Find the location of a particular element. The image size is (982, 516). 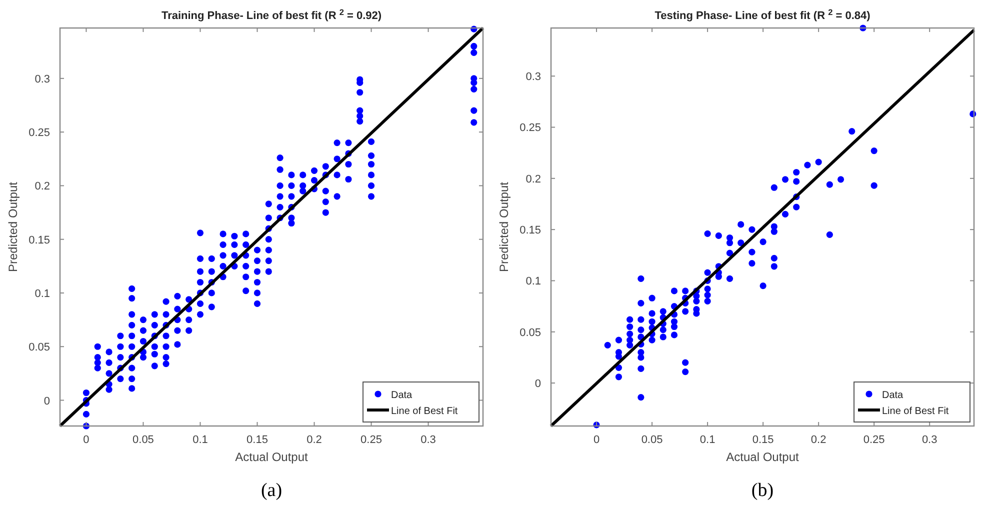

chart-title: Training Phase- Line of best fit (R $^{2}$ = 0.92) is located at coordinates (271, 15).